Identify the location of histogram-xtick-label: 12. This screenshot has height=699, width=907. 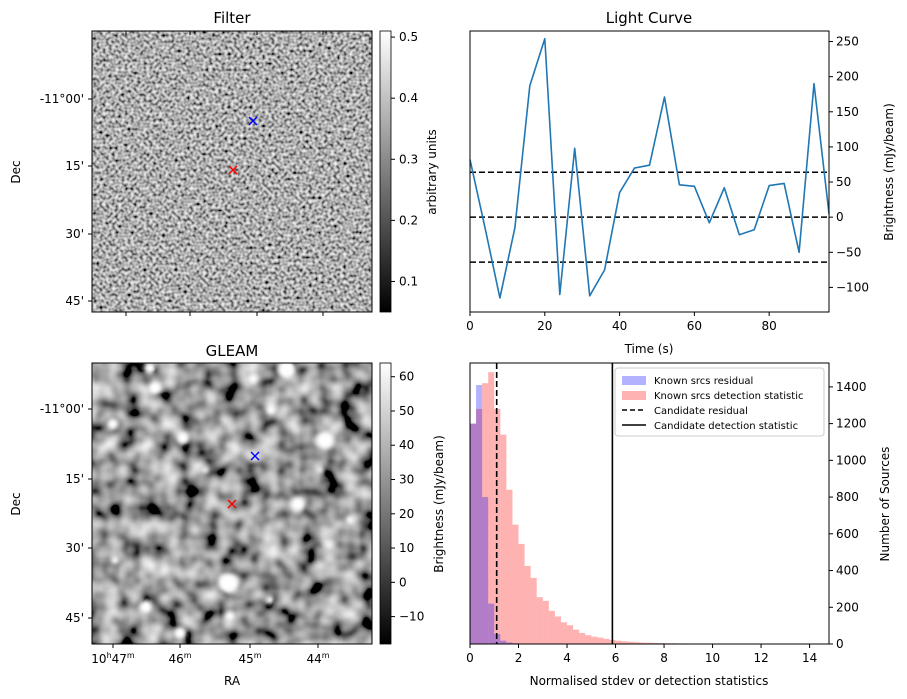
(760, 658).